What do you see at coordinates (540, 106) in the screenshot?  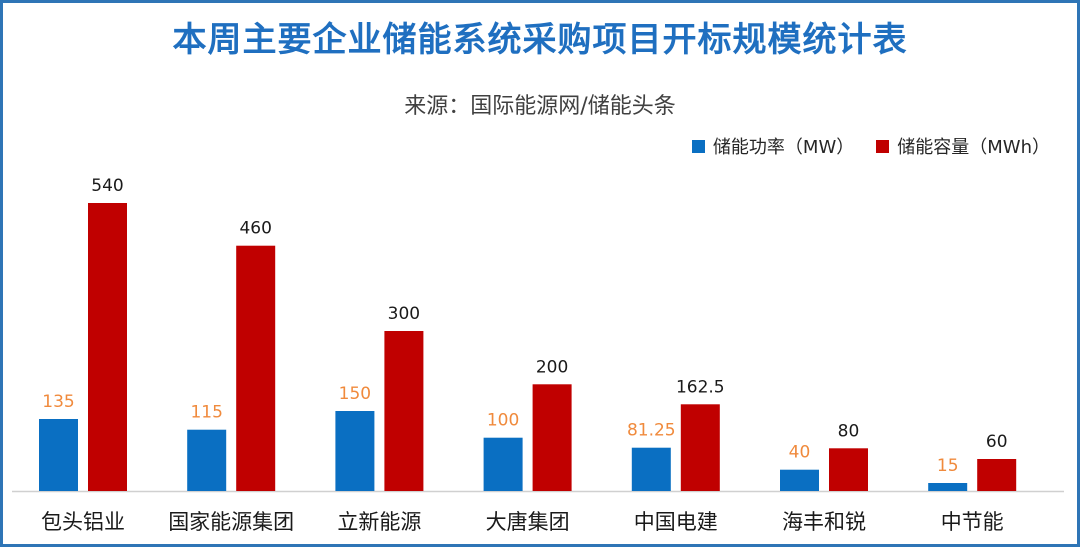 I see `chart-source: 来源：国际能源网/储能头条` at bounding box center [540, 106].